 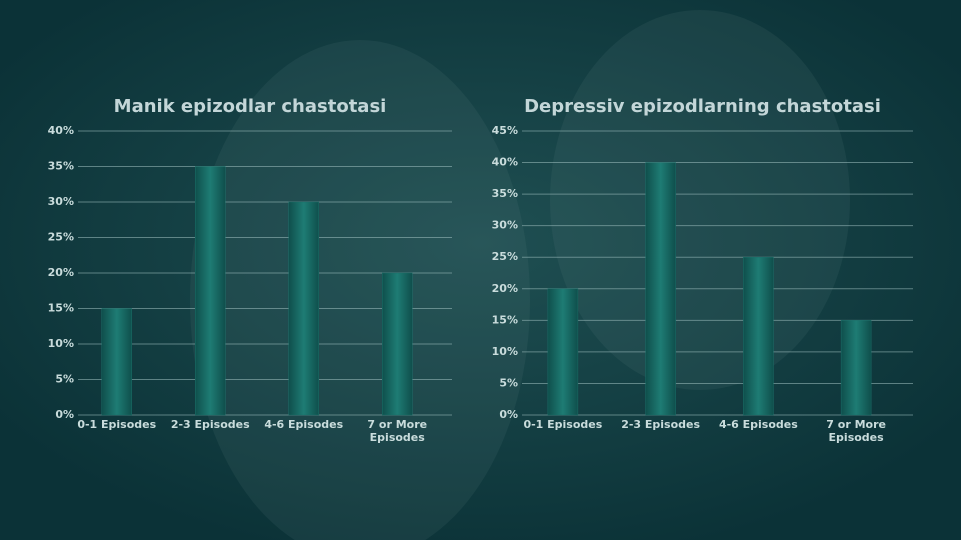 What do you see at coordinates (250, 106) in the screenshot?
I see `chart-title: Manik epizodlar chastotasi` at bounding box center [250, 106].